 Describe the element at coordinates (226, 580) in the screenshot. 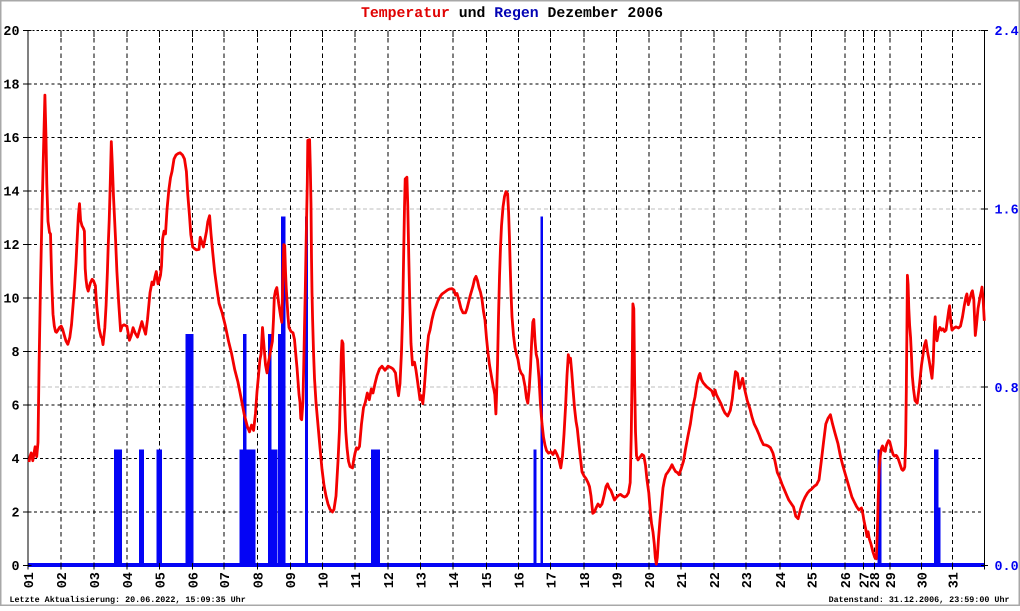

I see `svg-text: 07` at that location.